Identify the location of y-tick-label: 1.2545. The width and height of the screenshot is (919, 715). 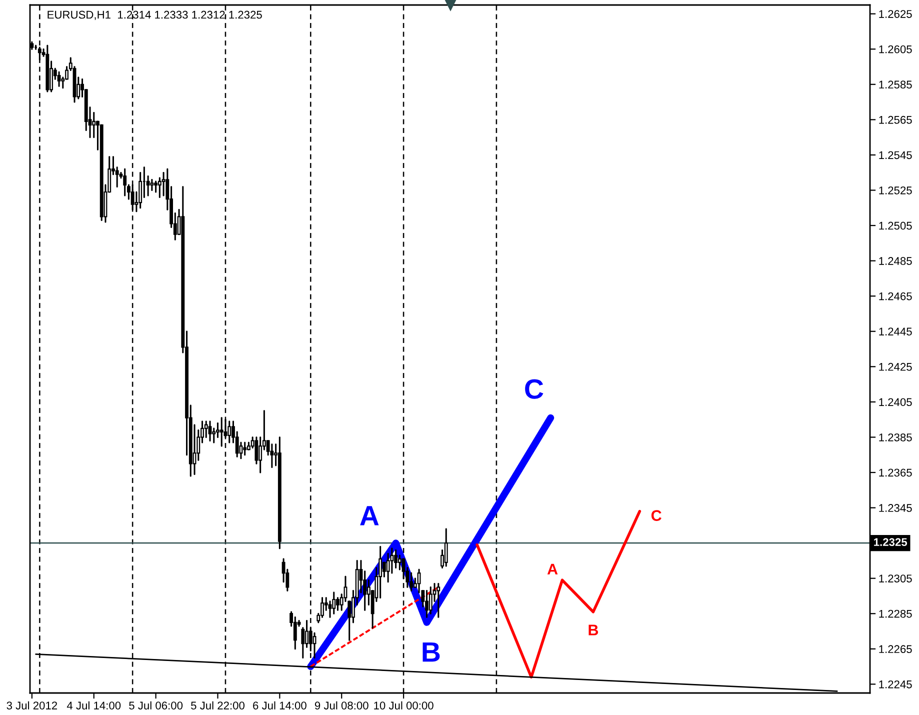
(895, 155).